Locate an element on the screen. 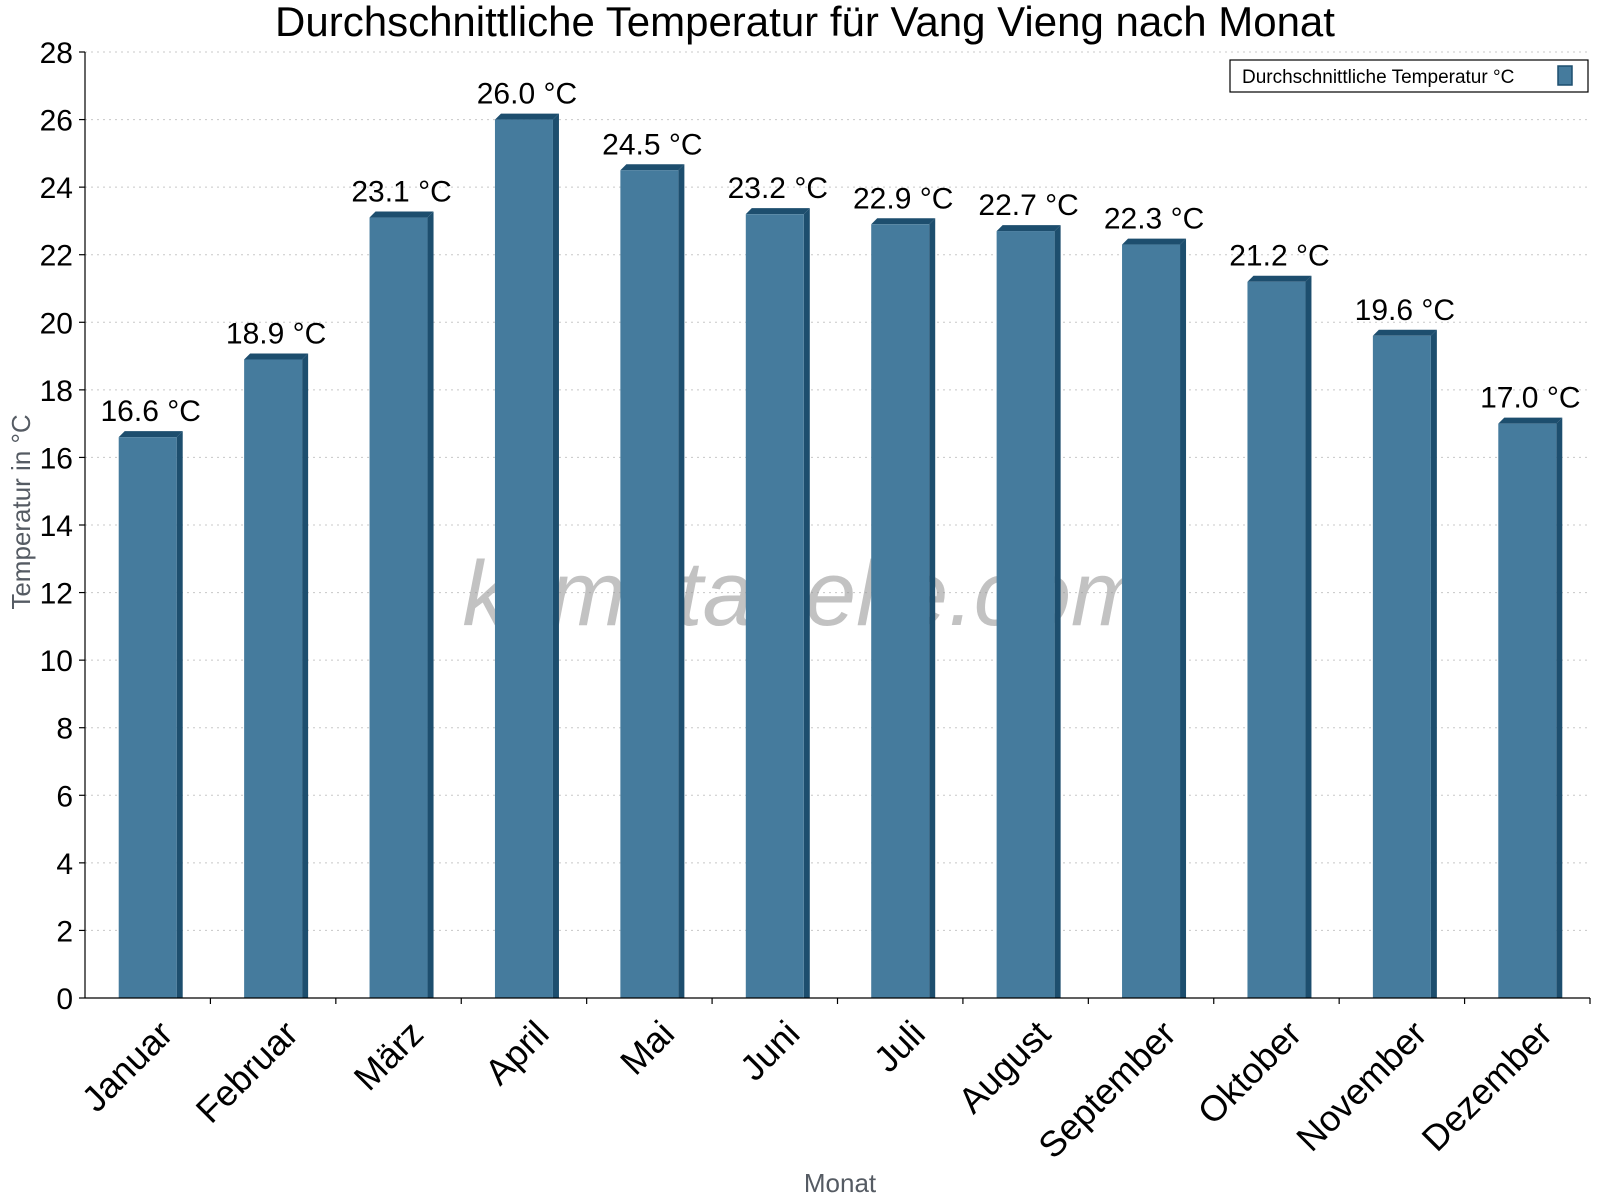  value-label: 21.2 °C is located at coordinates (1279, 256).